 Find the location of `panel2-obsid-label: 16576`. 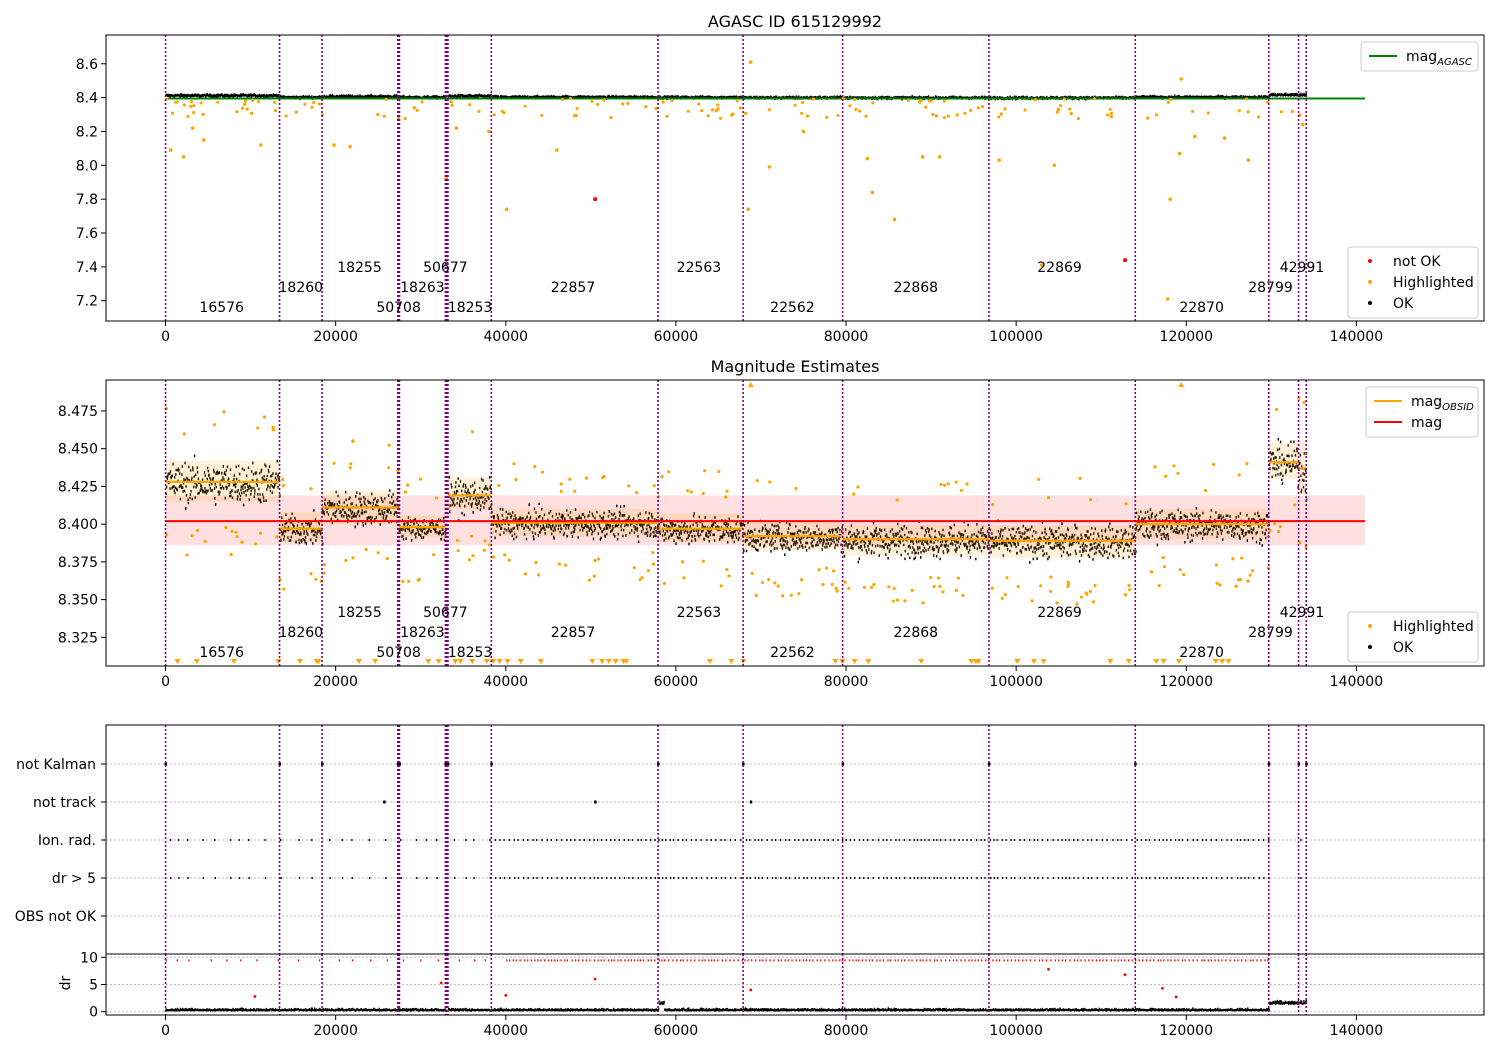

panel2-obsid-label: 16576 is located at coordinates (221, 653).